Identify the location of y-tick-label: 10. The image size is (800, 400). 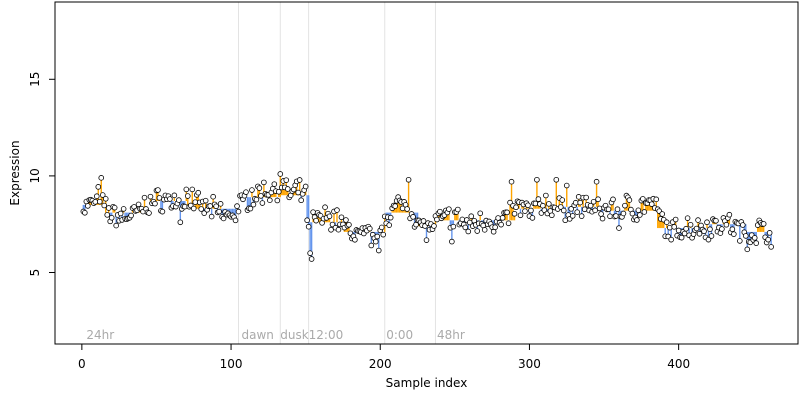
(35, 175).